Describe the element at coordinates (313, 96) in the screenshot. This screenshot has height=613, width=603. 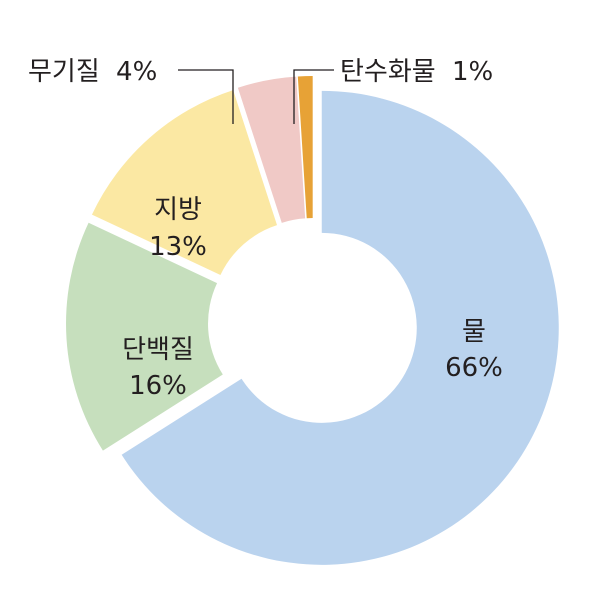
I see `leader-line-carbohydrate` at that location.